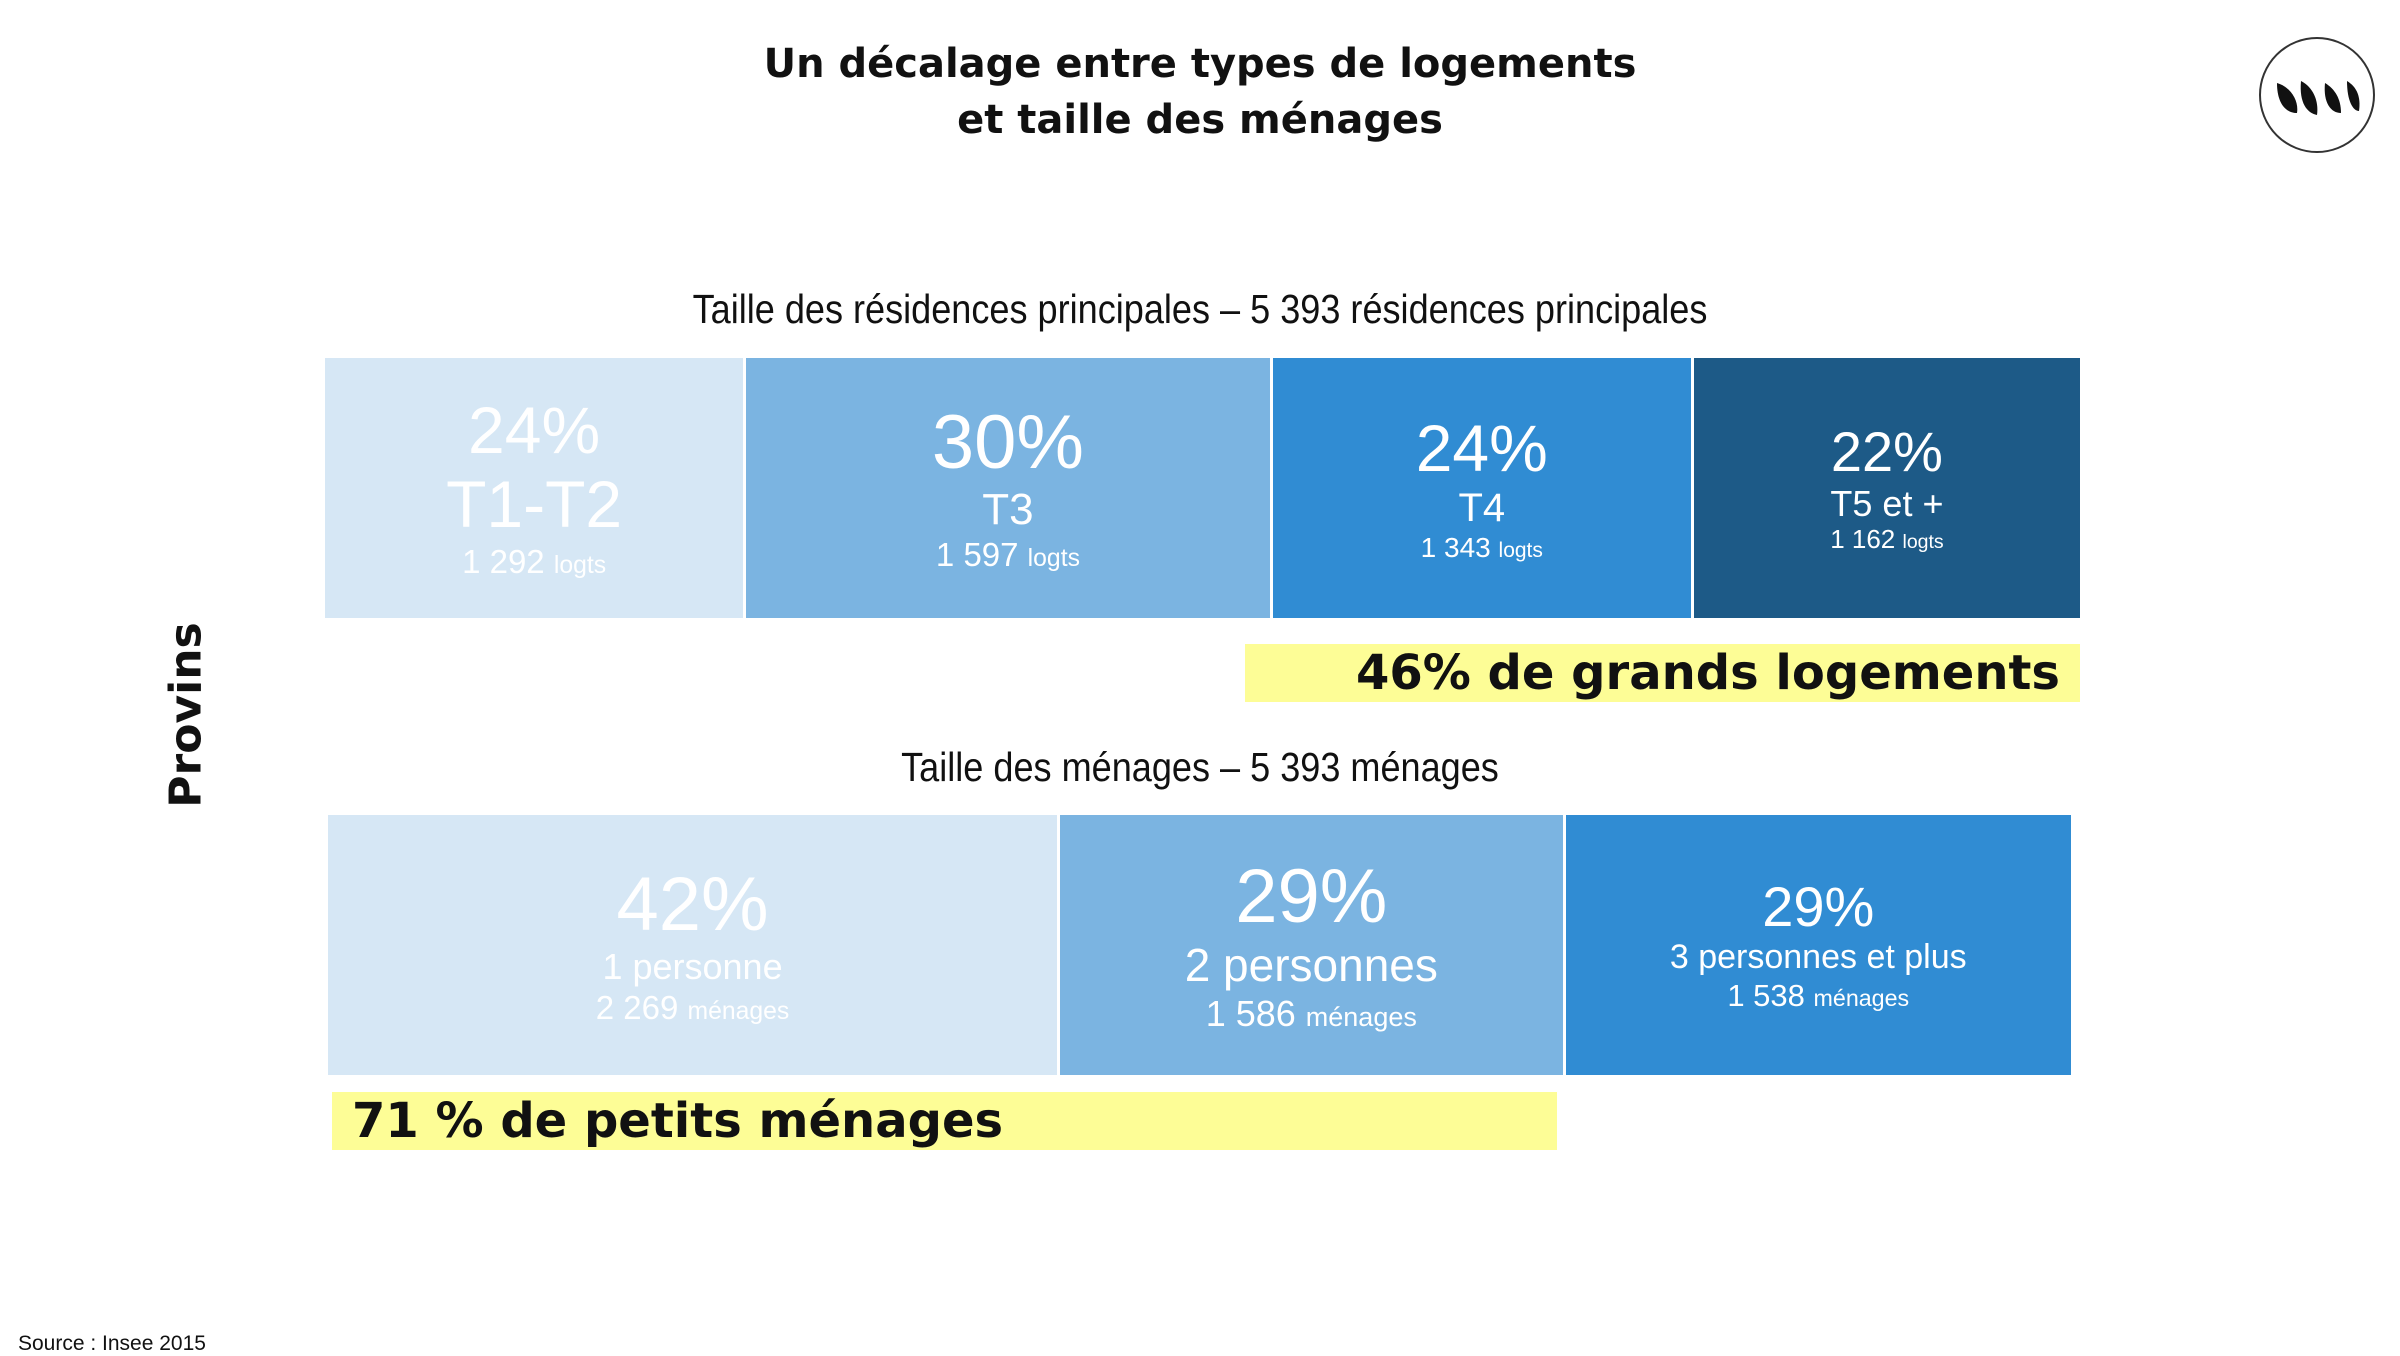 This screenshot has height=1356, width=2400. What do you see at coordinates (1255, 1013) in the screenshot?
I see `segment-count-value: 1 586` at bounding box center [1255, 1013].